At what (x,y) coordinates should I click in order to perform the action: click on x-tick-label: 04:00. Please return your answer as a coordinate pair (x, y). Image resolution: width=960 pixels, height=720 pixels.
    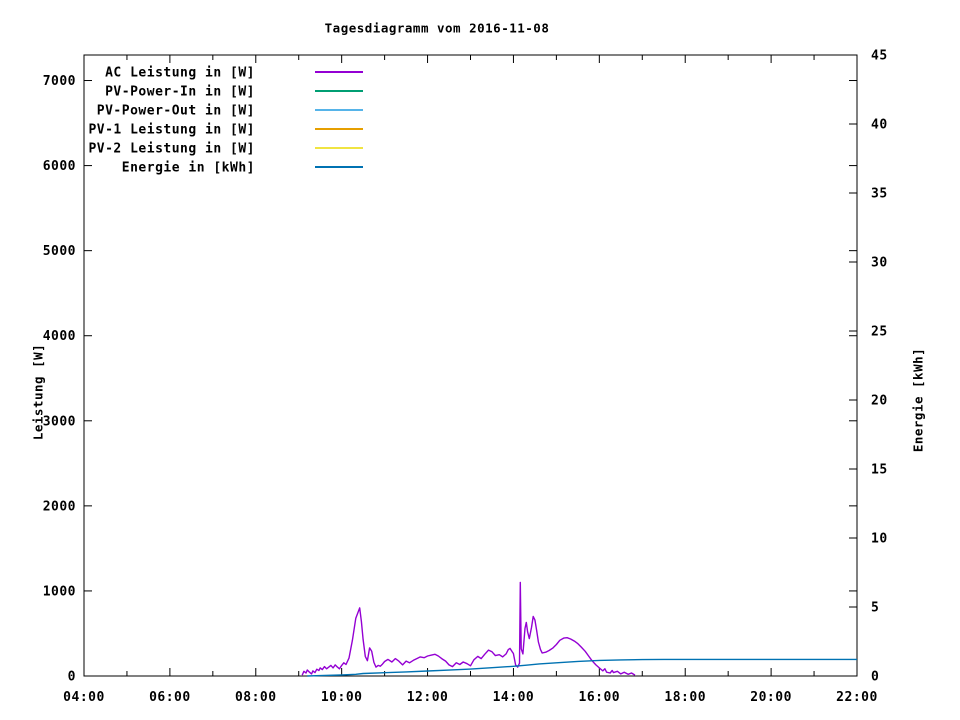
    Looking at the image, I should click on (84, 697).